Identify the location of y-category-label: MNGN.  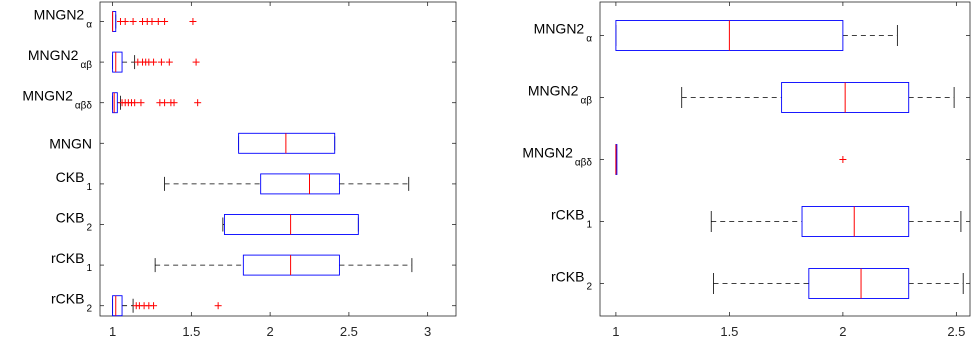
(70, 143).